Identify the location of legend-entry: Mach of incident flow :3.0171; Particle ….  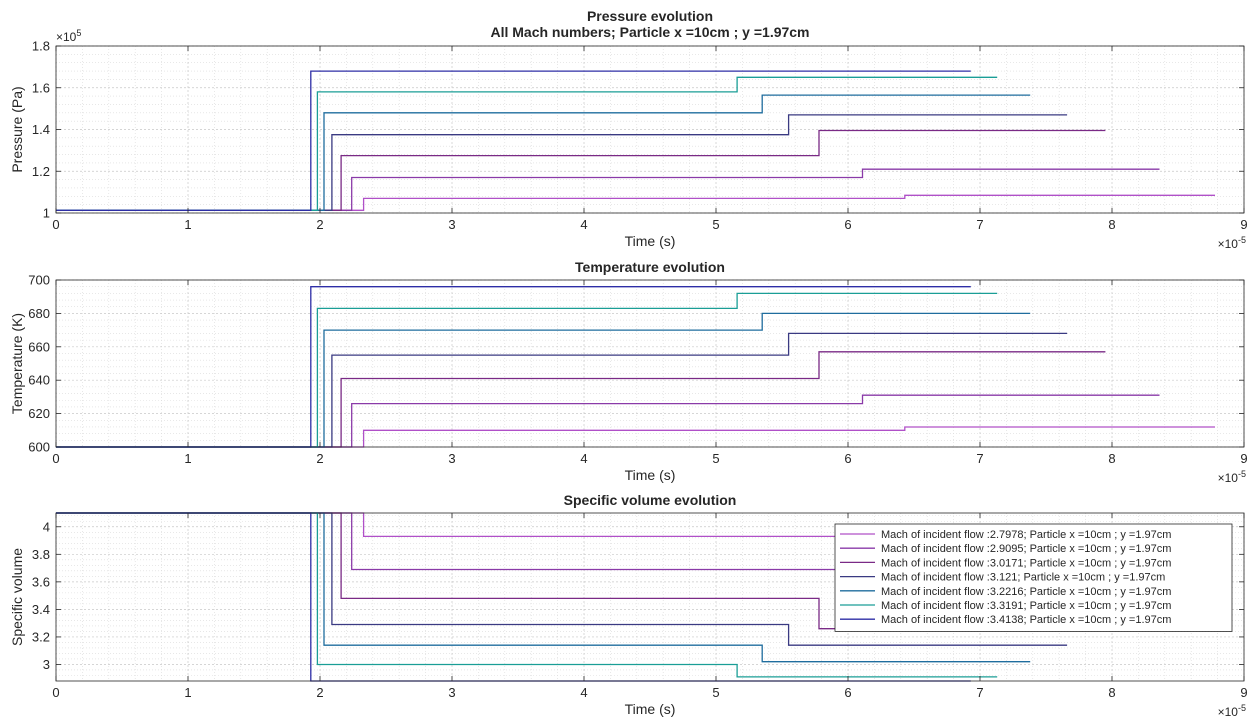
(1026, 563).